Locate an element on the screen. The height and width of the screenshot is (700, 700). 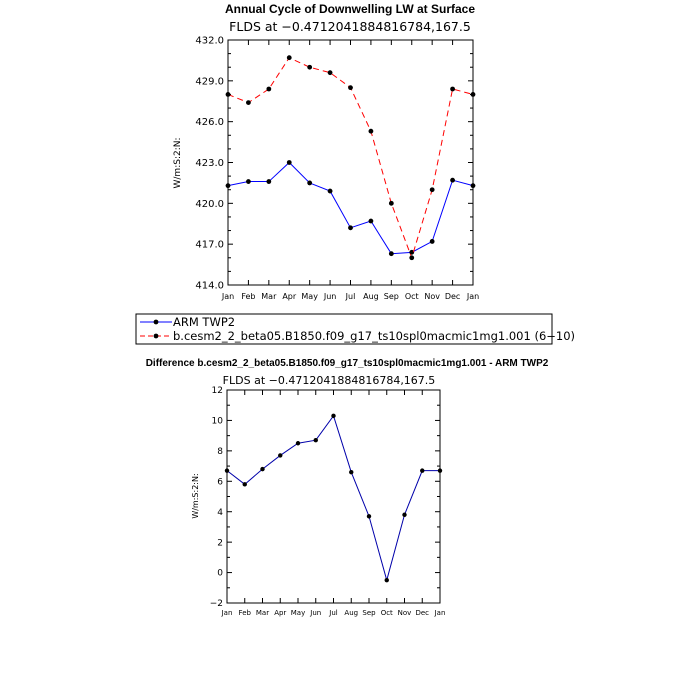
c2-ytick-label: 12 is located at coordinates (217, 391).